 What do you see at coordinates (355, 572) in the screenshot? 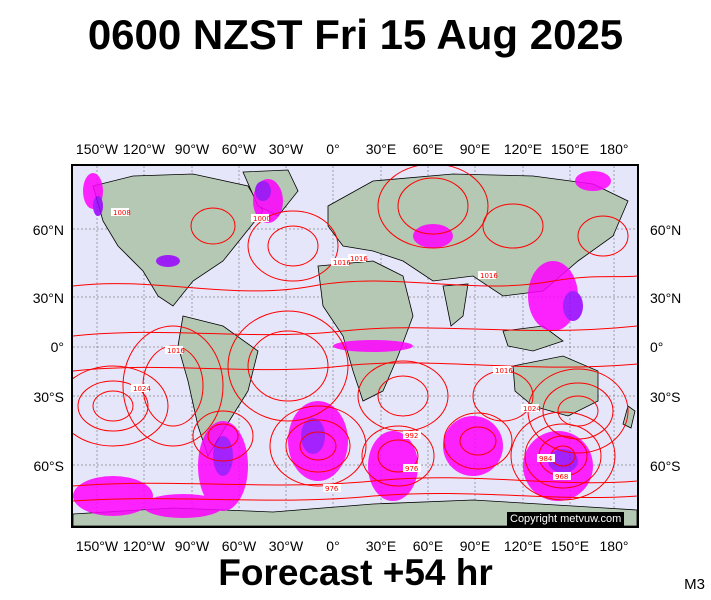
I see `forecast-label: Forecast +54 hr` at bounding box center [355, 572].